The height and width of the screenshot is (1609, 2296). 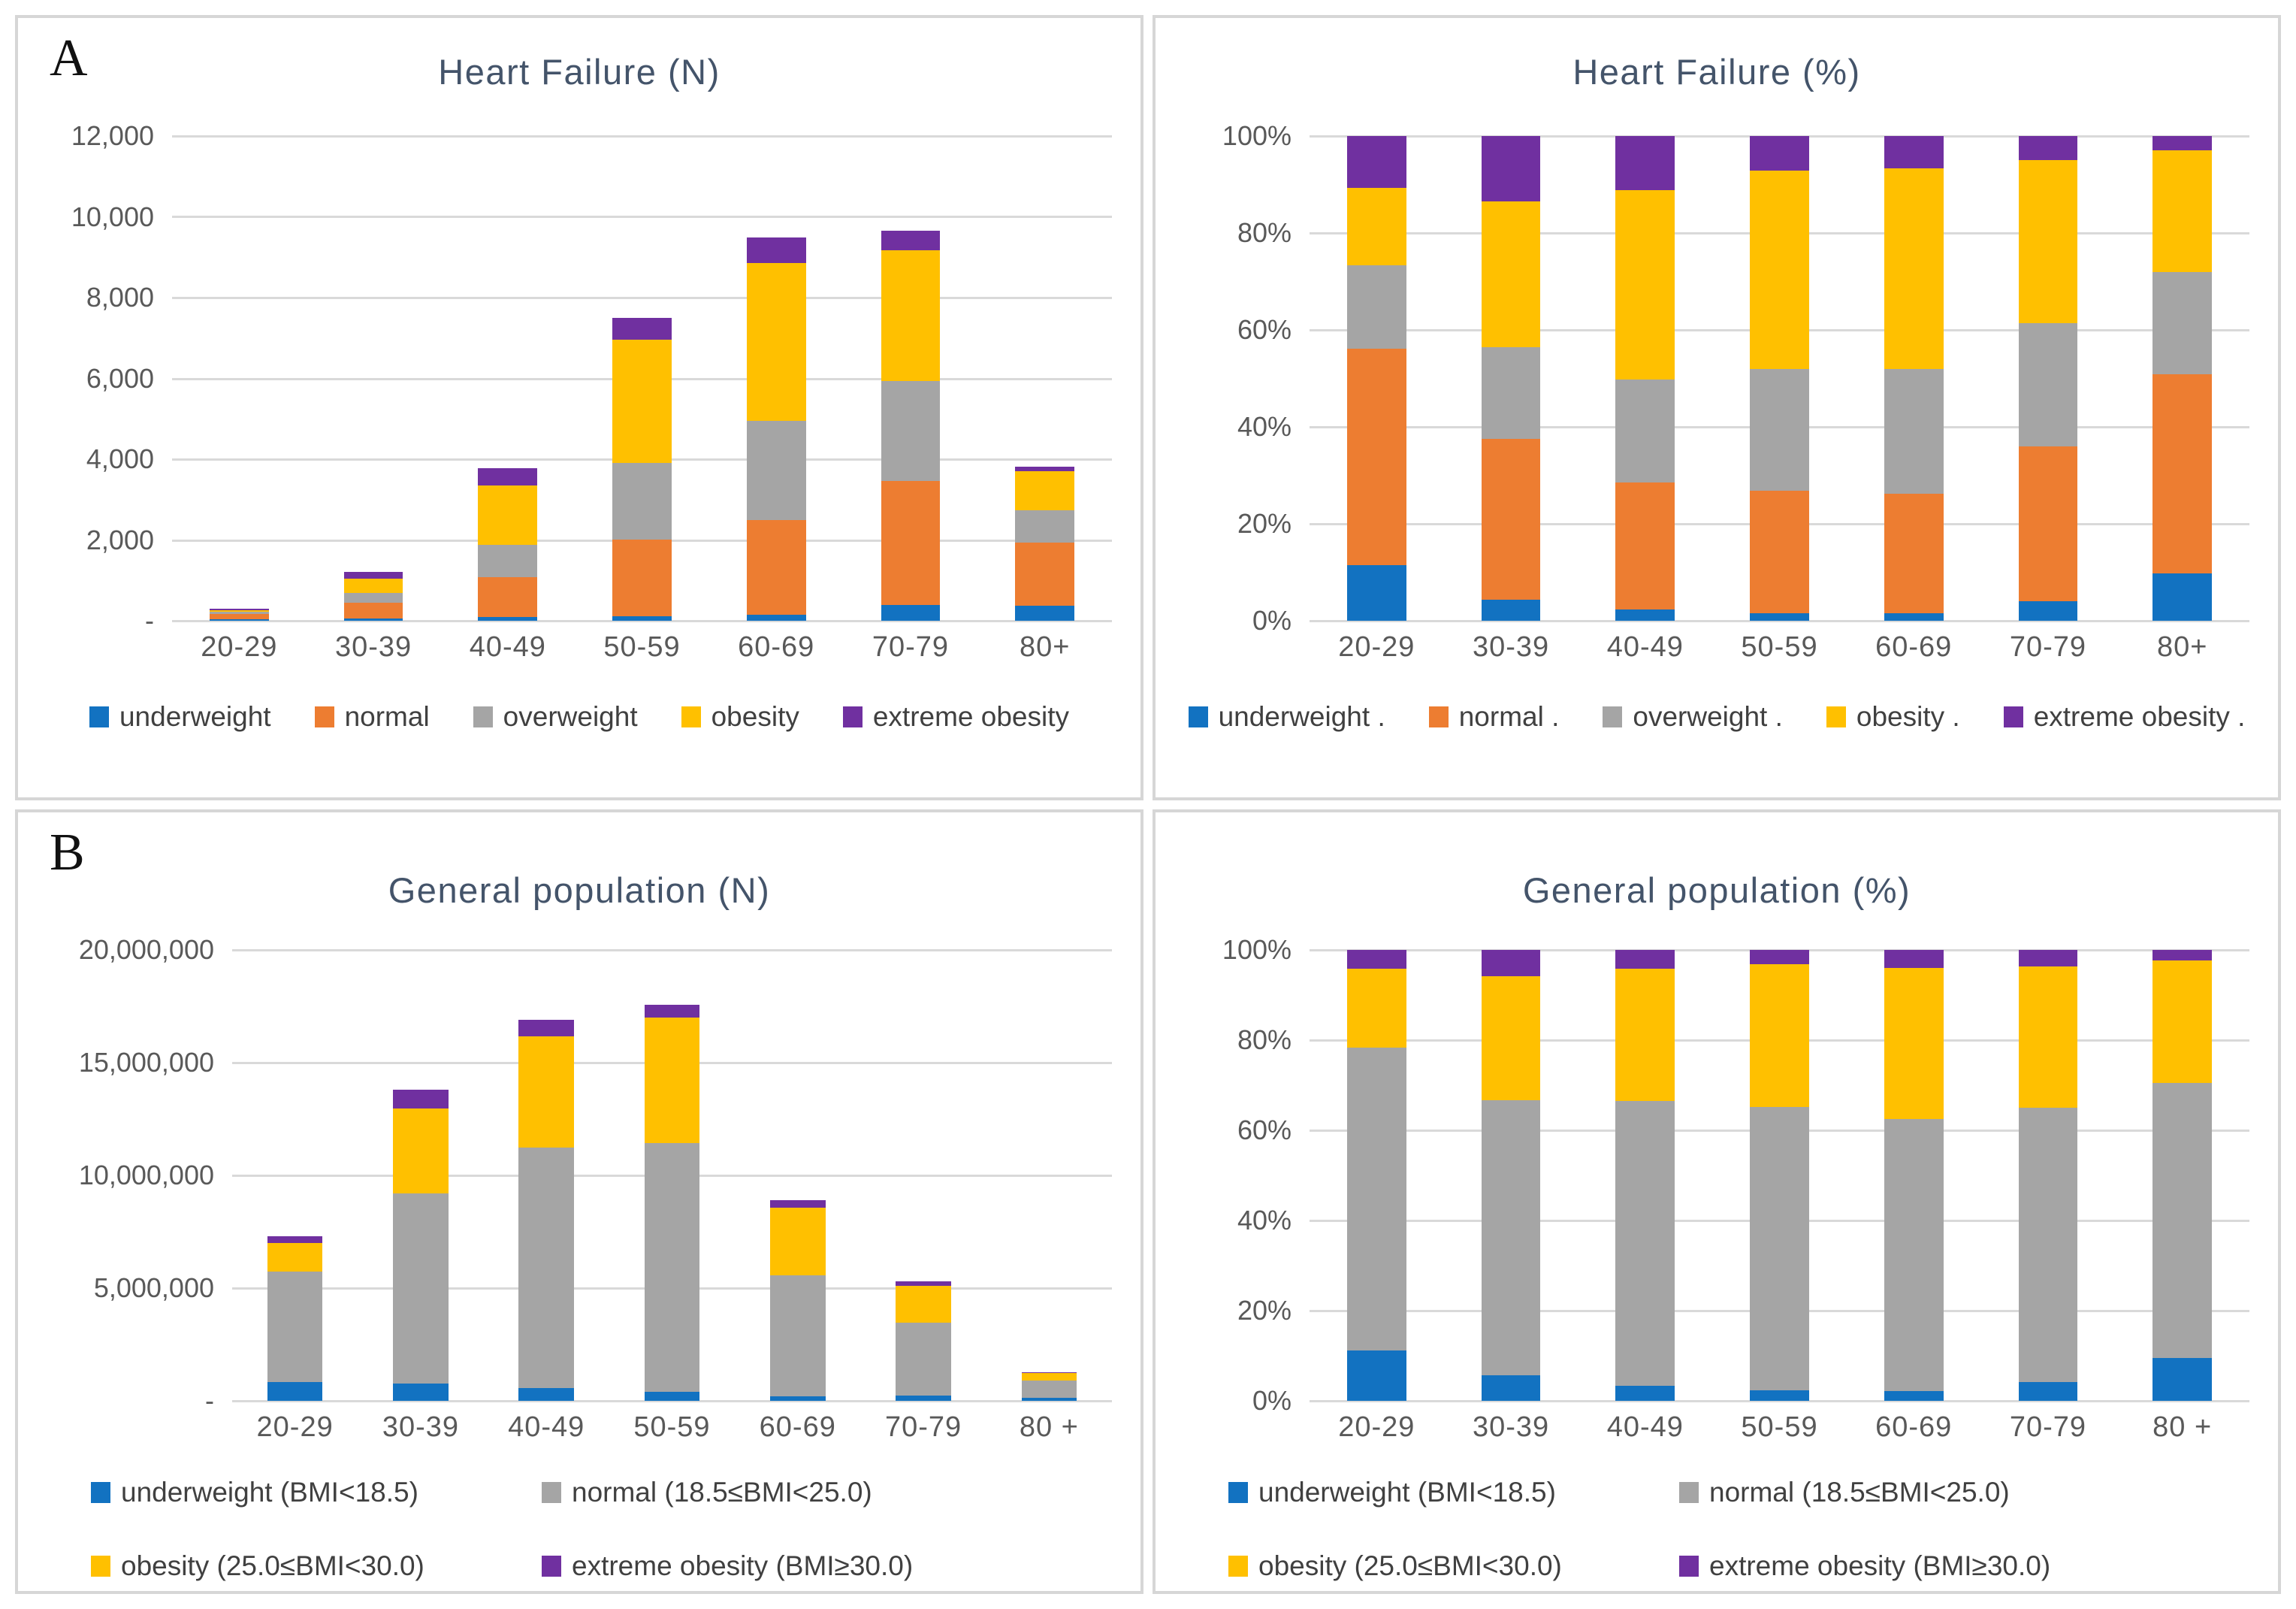 What do you see at coordinates (743, 1566) in the screenshot?
I see `legend-label: extreme obesity (BMI≥30.0)` at bounding box center [743, 1566].